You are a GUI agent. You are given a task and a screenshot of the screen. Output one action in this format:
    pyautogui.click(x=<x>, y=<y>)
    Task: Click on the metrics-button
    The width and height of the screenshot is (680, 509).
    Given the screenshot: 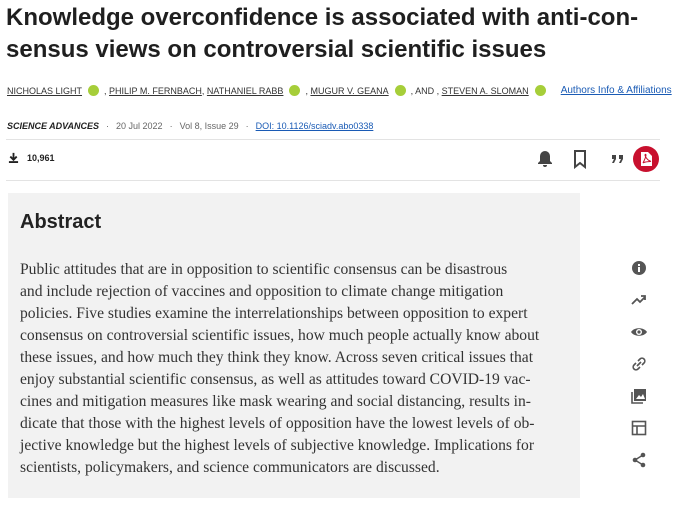 What is the action you would take?
    pyautogui.click(x=639, y=300)
    